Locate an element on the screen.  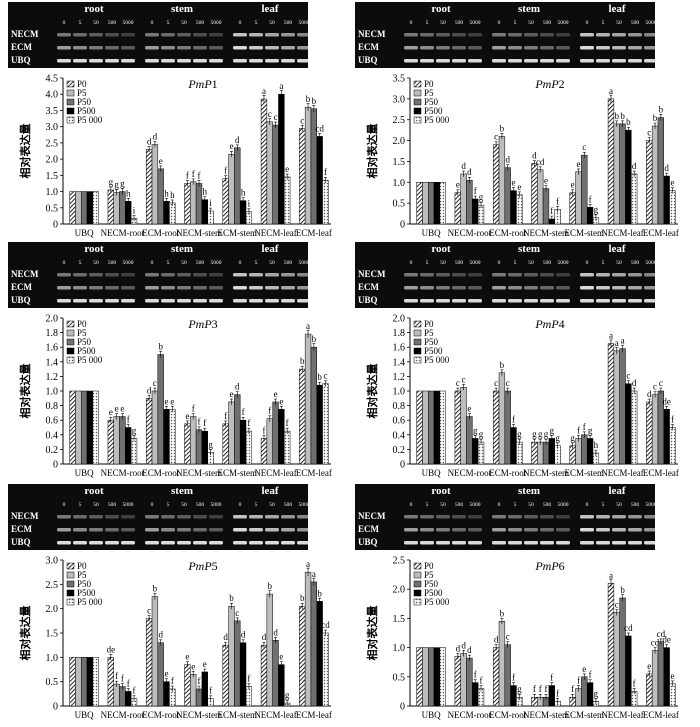
x-tick-label: NECM-root is located at coordinates (123, 233).